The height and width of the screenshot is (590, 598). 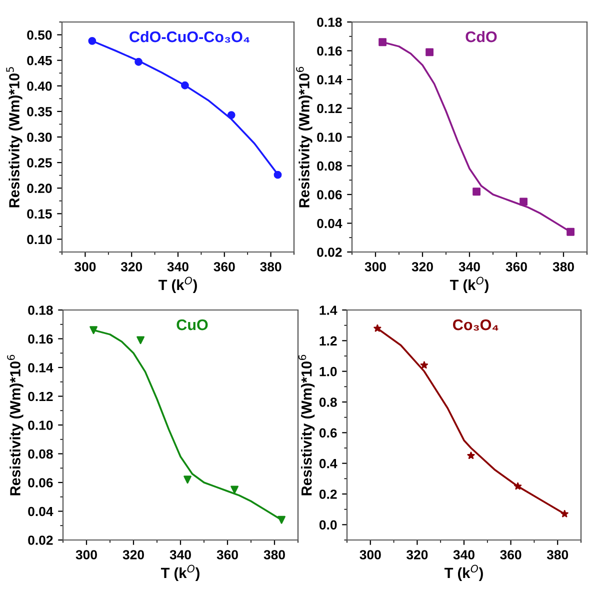 What do you see at coordinates (39, 137) in the screenshot?
I see `y-tick-label: 0.30` at bounding box center [39, 137].